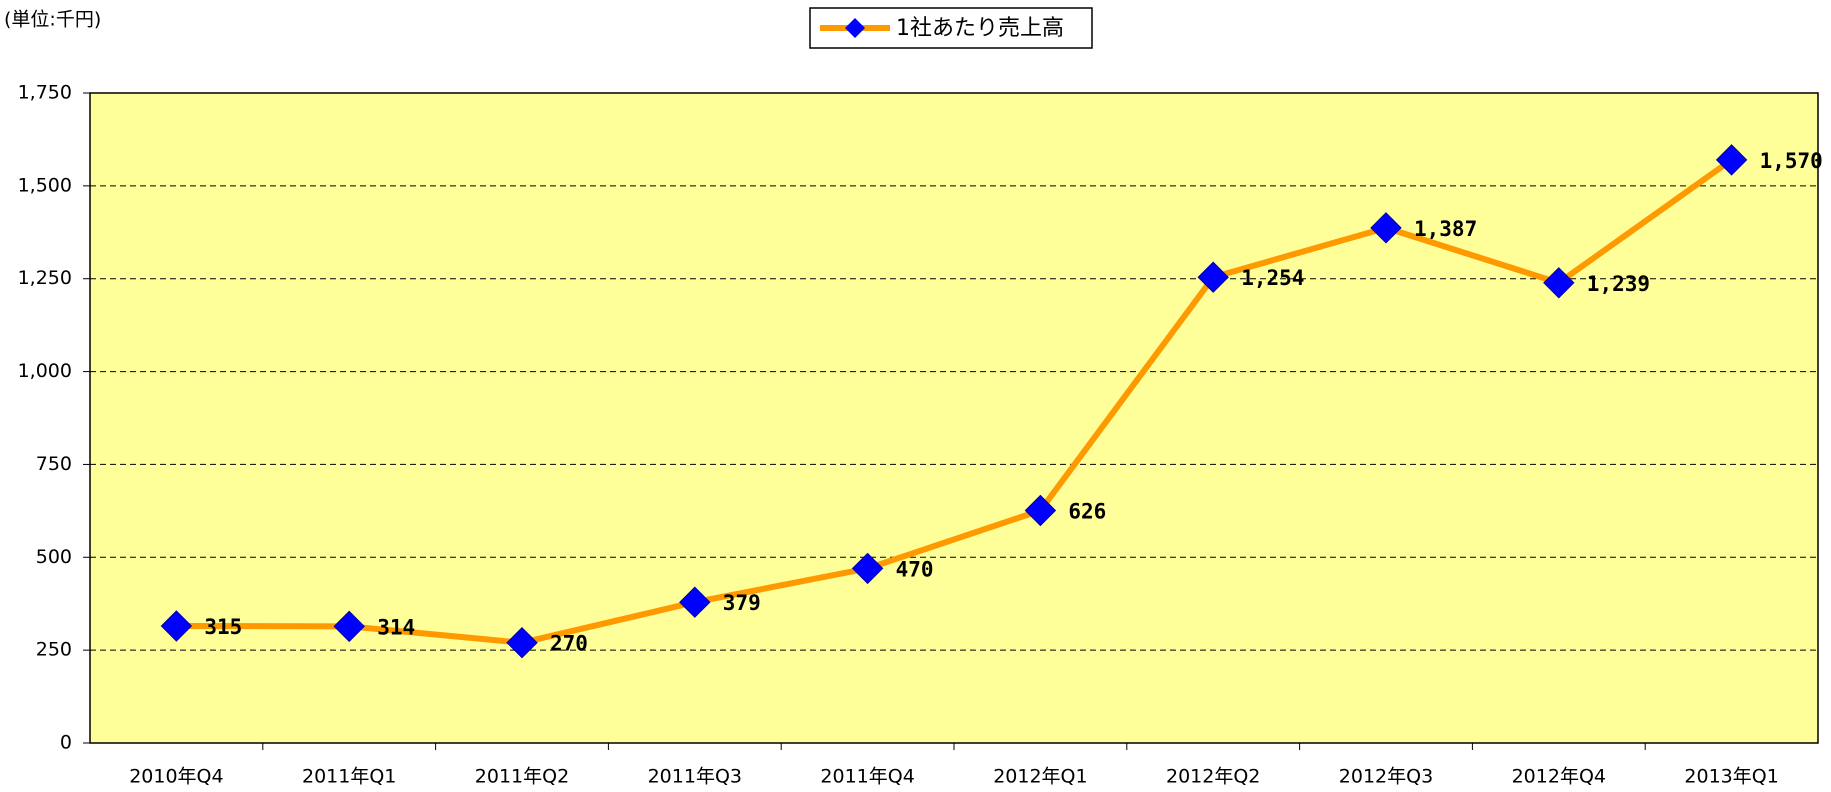 This screenshot has height=792, width=1831. Describe the element at coordinates (1445, 229) in the screenshot. I see `data-label: 1,387` at that location.